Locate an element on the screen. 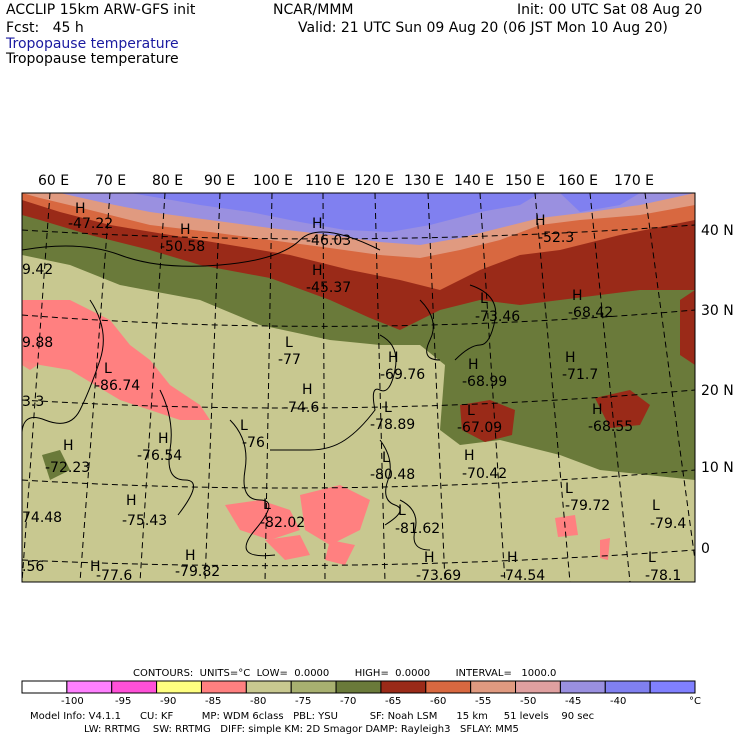  hl-value: -76 is located at coordinates (253, 443).